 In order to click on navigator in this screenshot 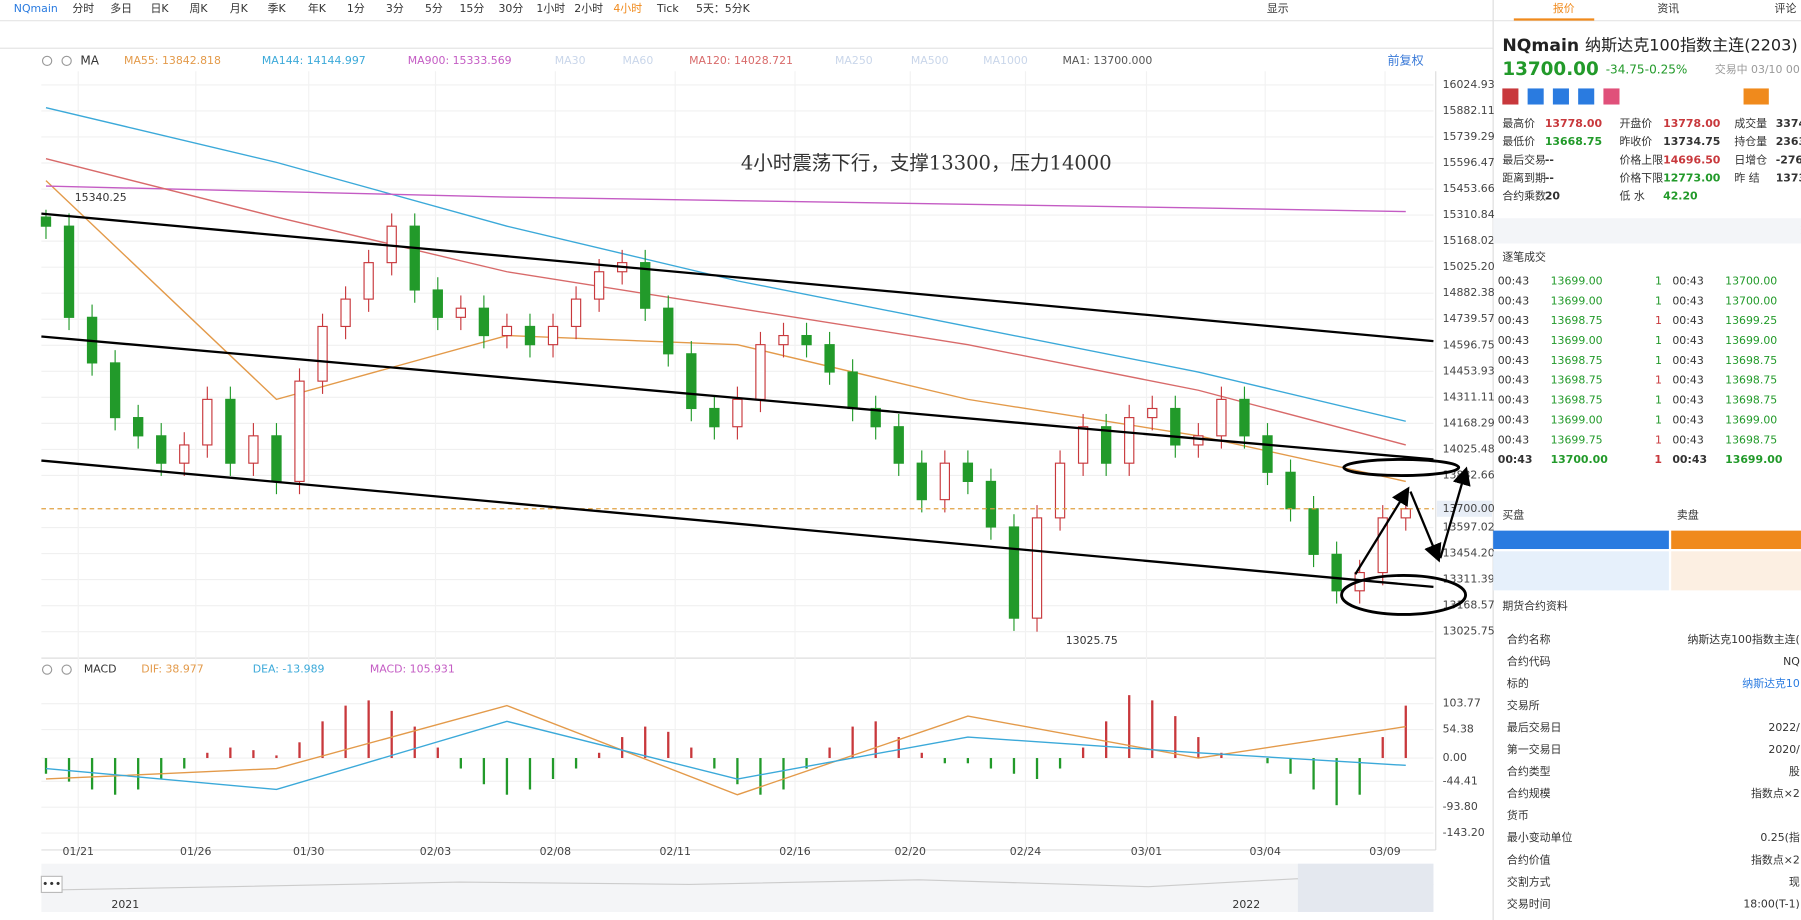, I will do `click(737, 887)`.